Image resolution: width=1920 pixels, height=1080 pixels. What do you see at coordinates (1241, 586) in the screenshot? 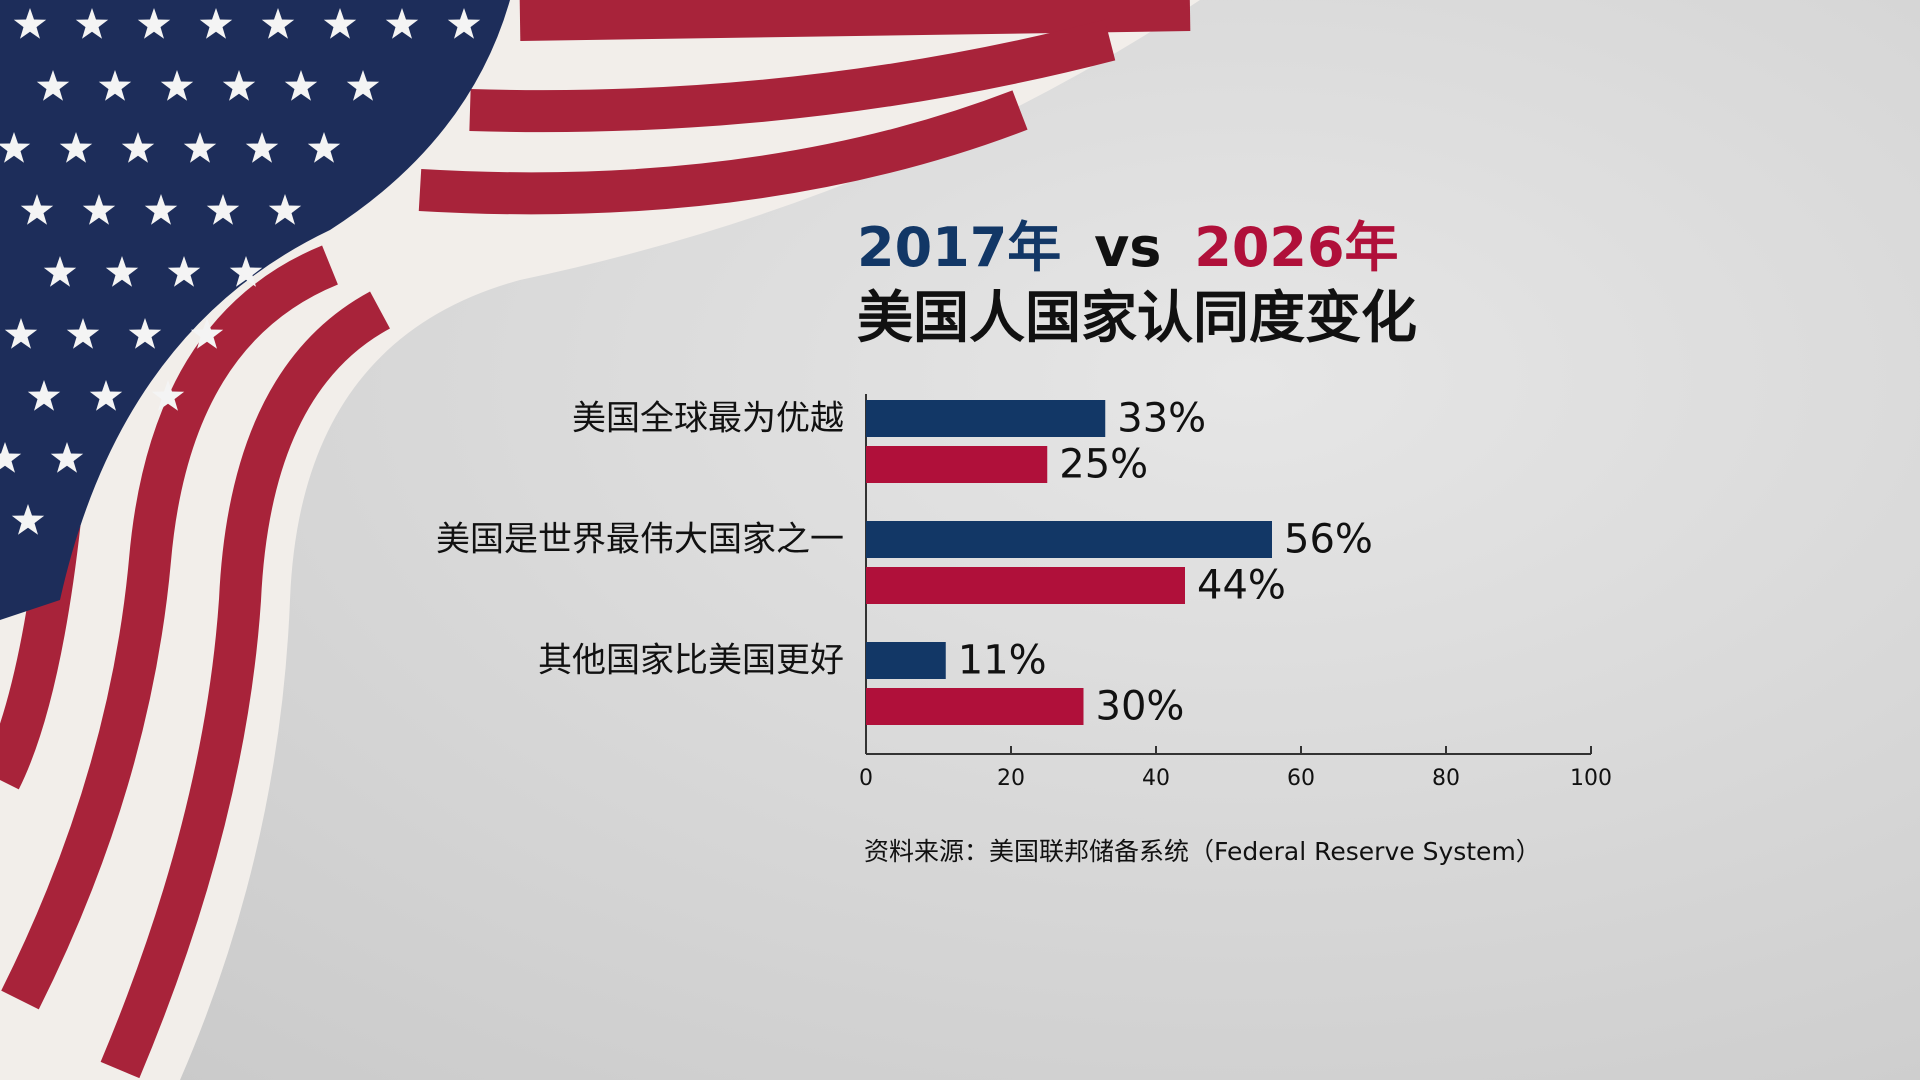
I see `value-label: 44%` at bounding box center [1241, 586].